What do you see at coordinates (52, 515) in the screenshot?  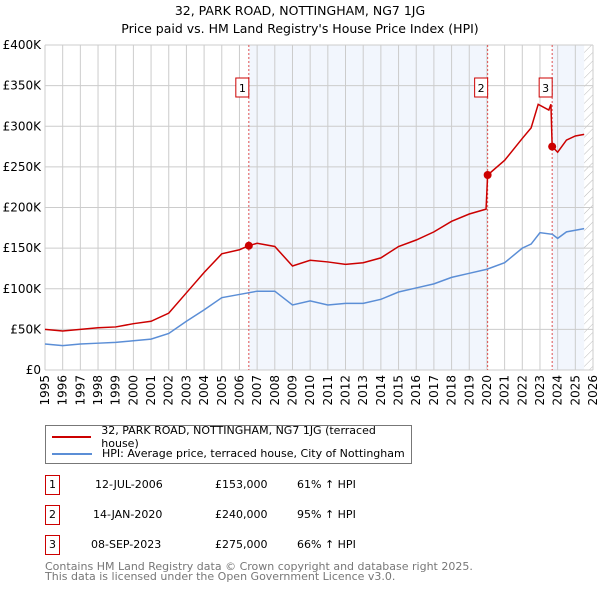 I see `sale-badge: 2` at bounding box center [52, 515].